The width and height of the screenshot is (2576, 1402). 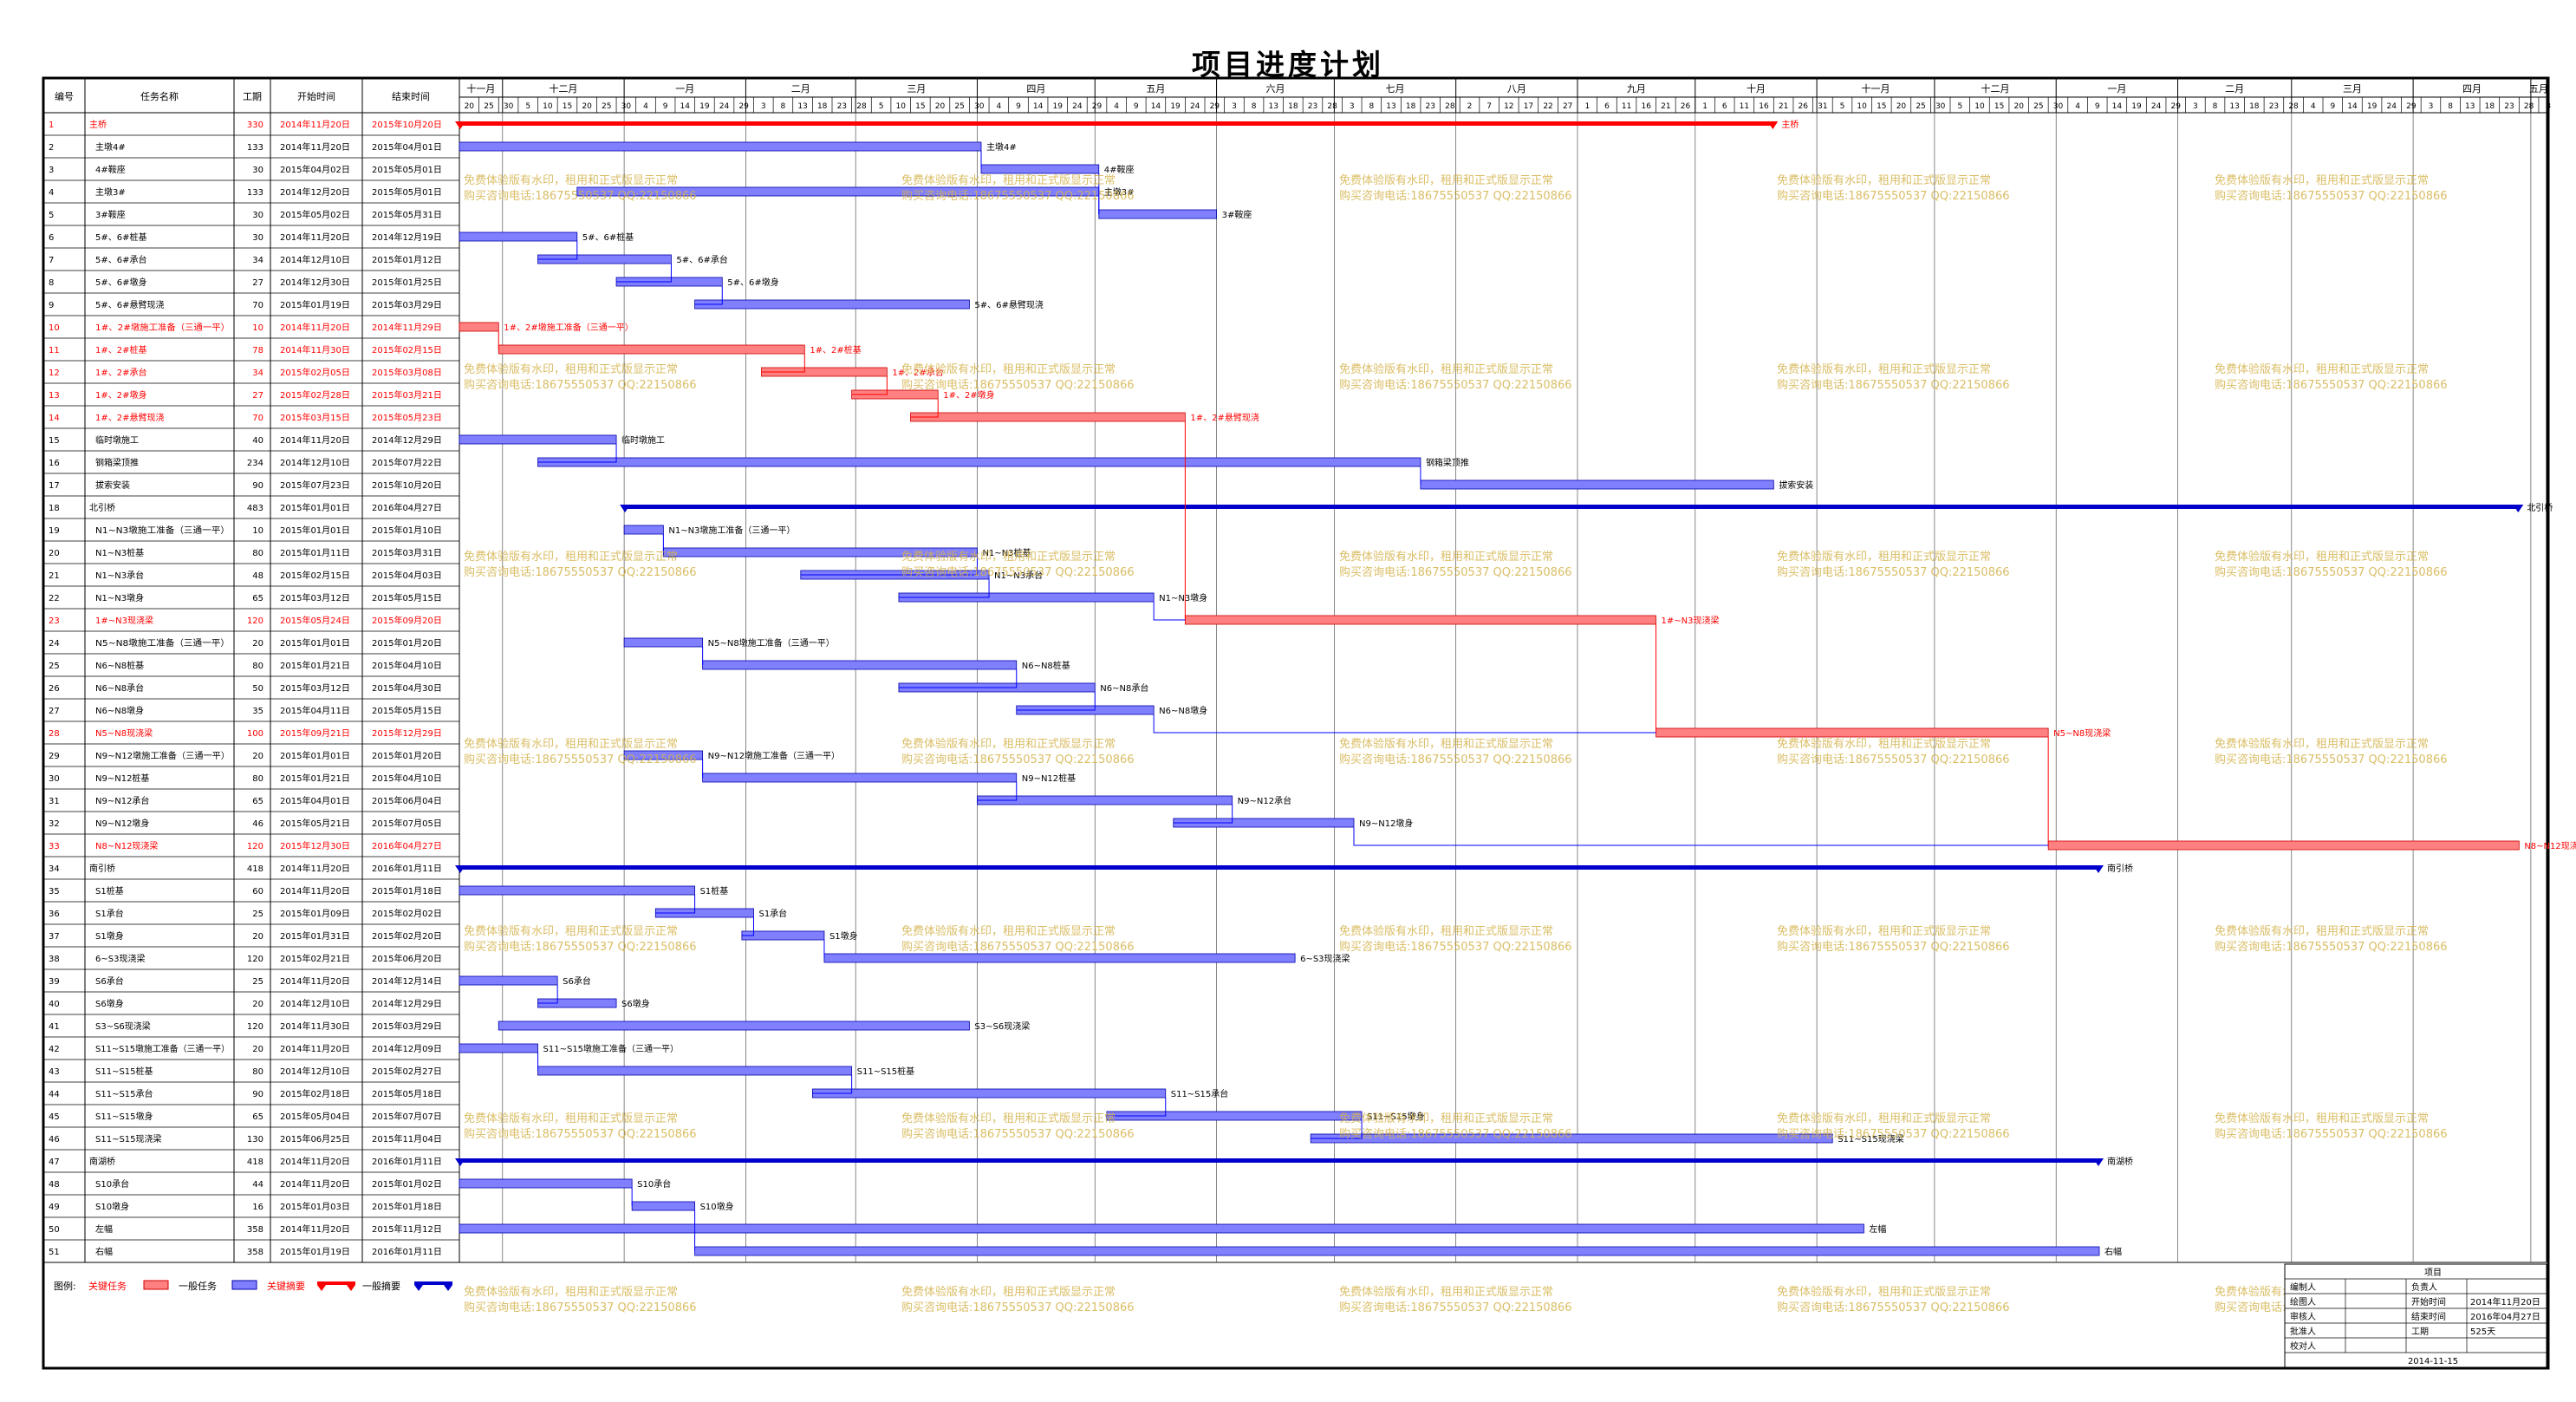 I want to click on month-label: 四月, so click(x=1035, y=89).